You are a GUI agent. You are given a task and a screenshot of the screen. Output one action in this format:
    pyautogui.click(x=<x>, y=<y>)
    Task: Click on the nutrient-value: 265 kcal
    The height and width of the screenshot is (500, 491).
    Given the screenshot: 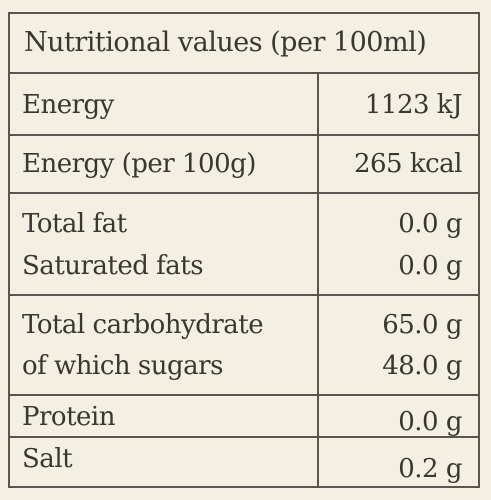 What is the action you would take?
    pyautogui.click(x=408, y=164)
    